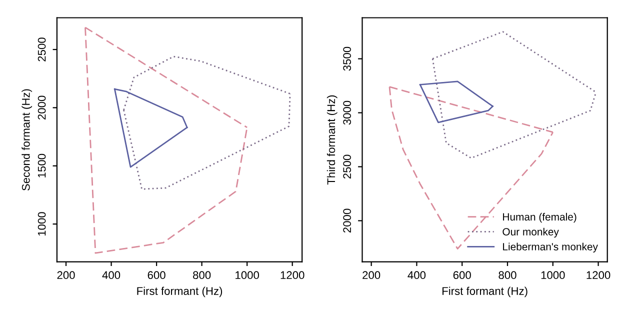 The height and width of the screenshot is (317, 640). Describe the element at coordinates (42, 166) in the screenshot. I see `y-tick-label: 1500` at that location.